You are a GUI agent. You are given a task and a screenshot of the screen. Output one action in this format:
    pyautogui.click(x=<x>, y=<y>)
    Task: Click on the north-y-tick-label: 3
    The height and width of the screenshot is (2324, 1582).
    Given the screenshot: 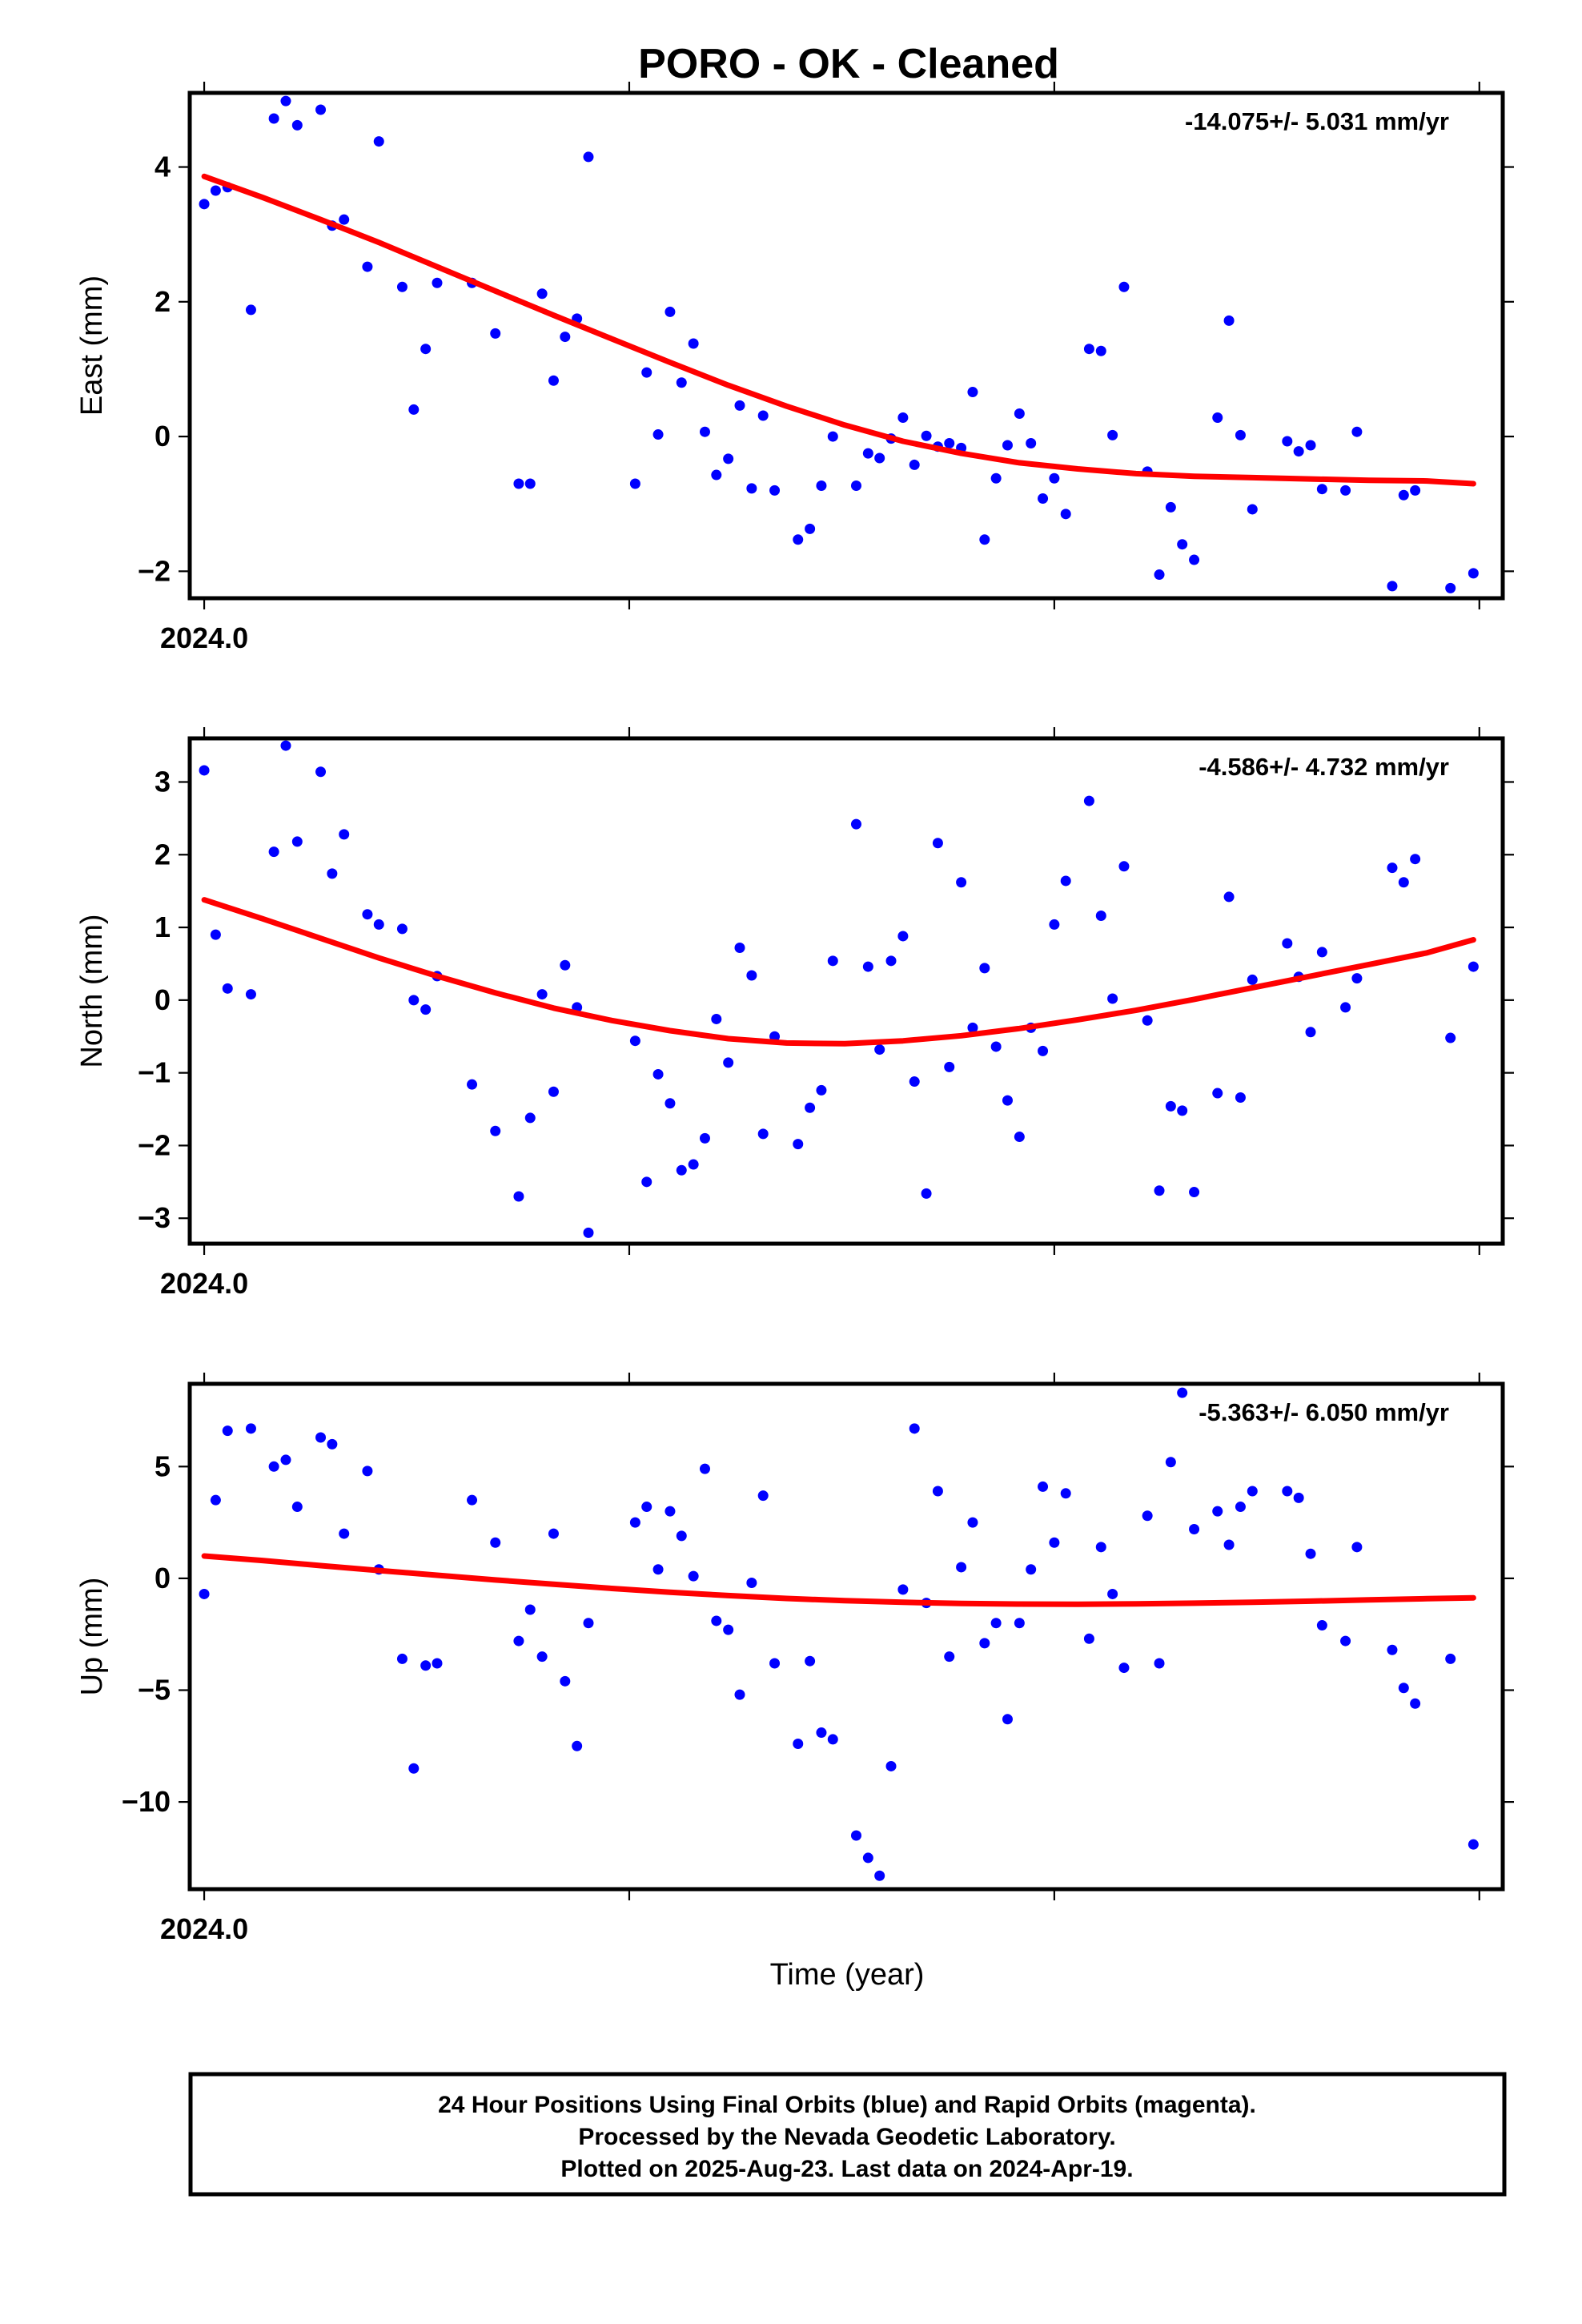 What is the action you would take?
    pyautogui.click(x=163, y=781)
    